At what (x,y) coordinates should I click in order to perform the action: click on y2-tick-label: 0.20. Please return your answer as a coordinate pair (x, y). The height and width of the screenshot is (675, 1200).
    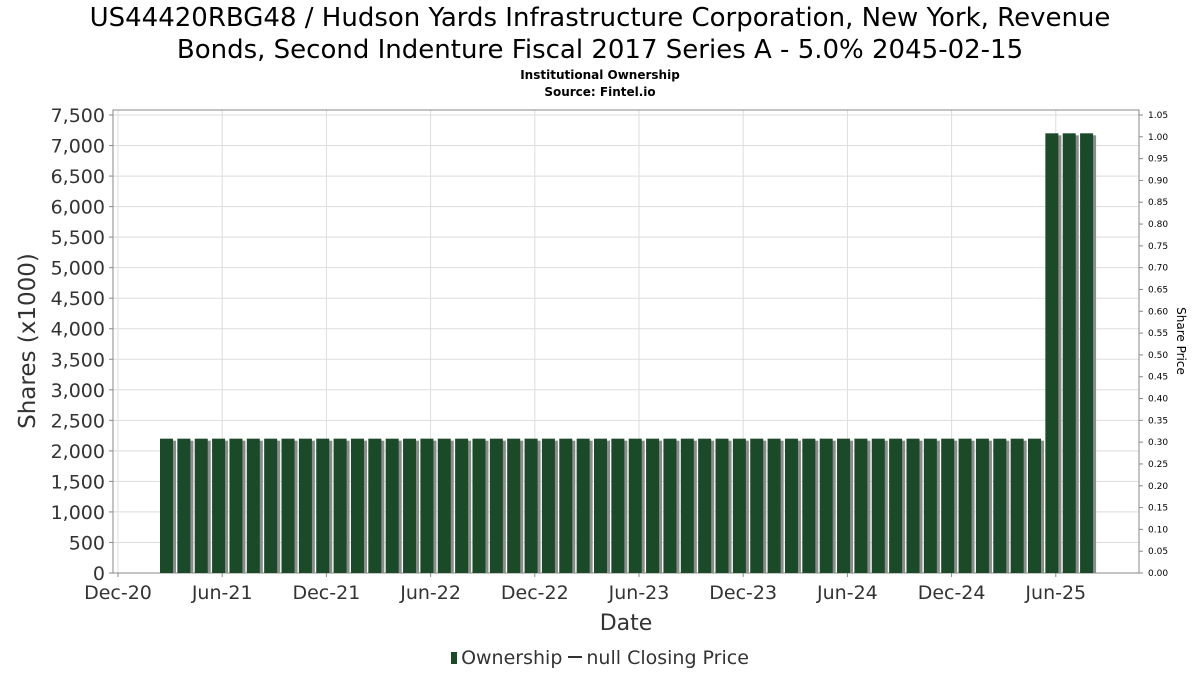
    Looking at the image, I should click on (1158, 487).